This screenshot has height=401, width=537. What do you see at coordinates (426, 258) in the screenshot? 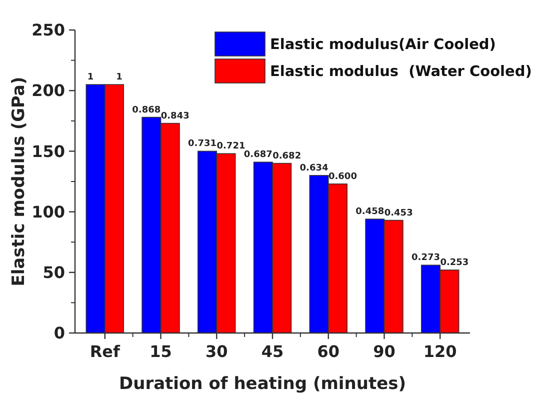
I see `annotation: 0.273` at bounding box center [426, 258].